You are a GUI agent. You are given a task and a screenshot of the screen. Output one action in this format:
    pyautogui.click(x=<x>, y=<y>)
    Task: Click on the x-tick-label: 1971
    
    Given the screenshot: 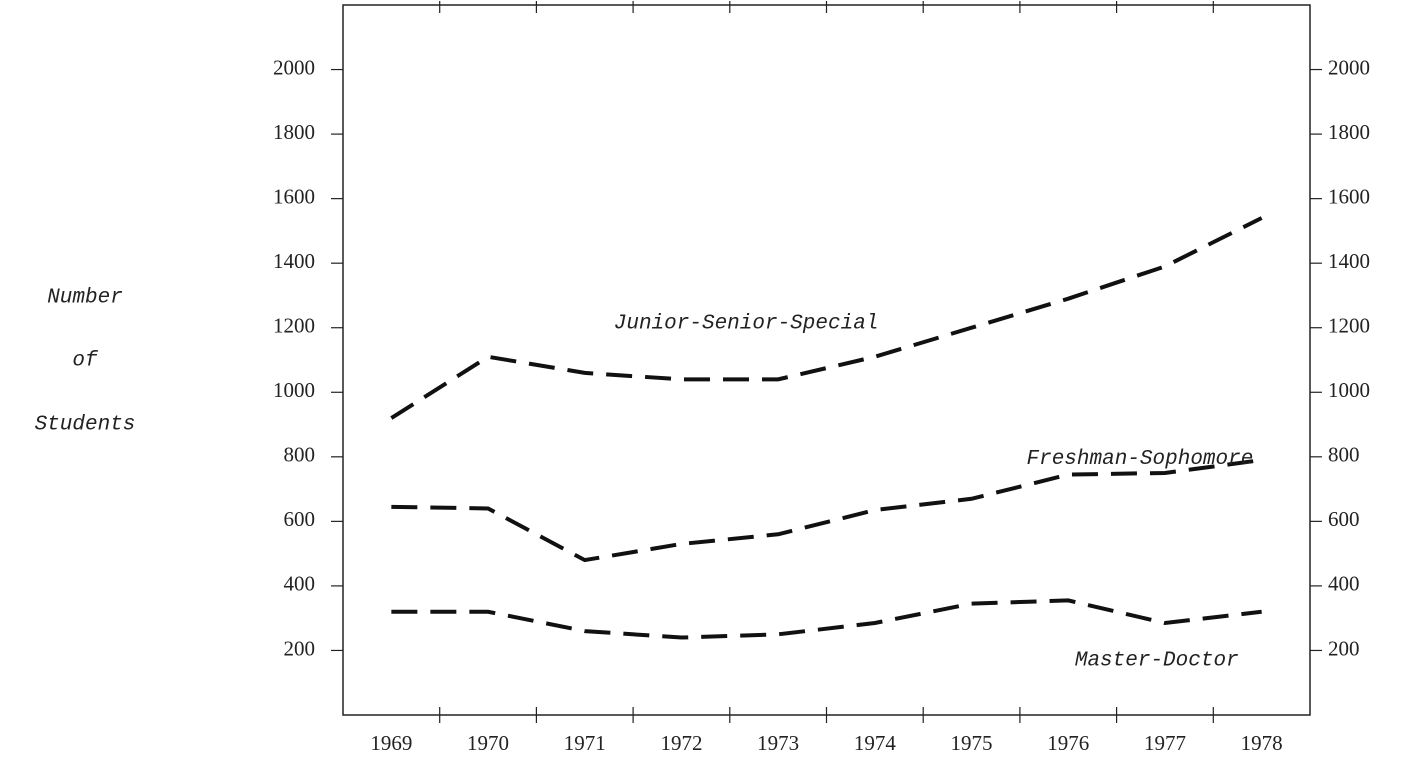 What is the action you would take?
    pyautogui.click(x=585, y=743)
    